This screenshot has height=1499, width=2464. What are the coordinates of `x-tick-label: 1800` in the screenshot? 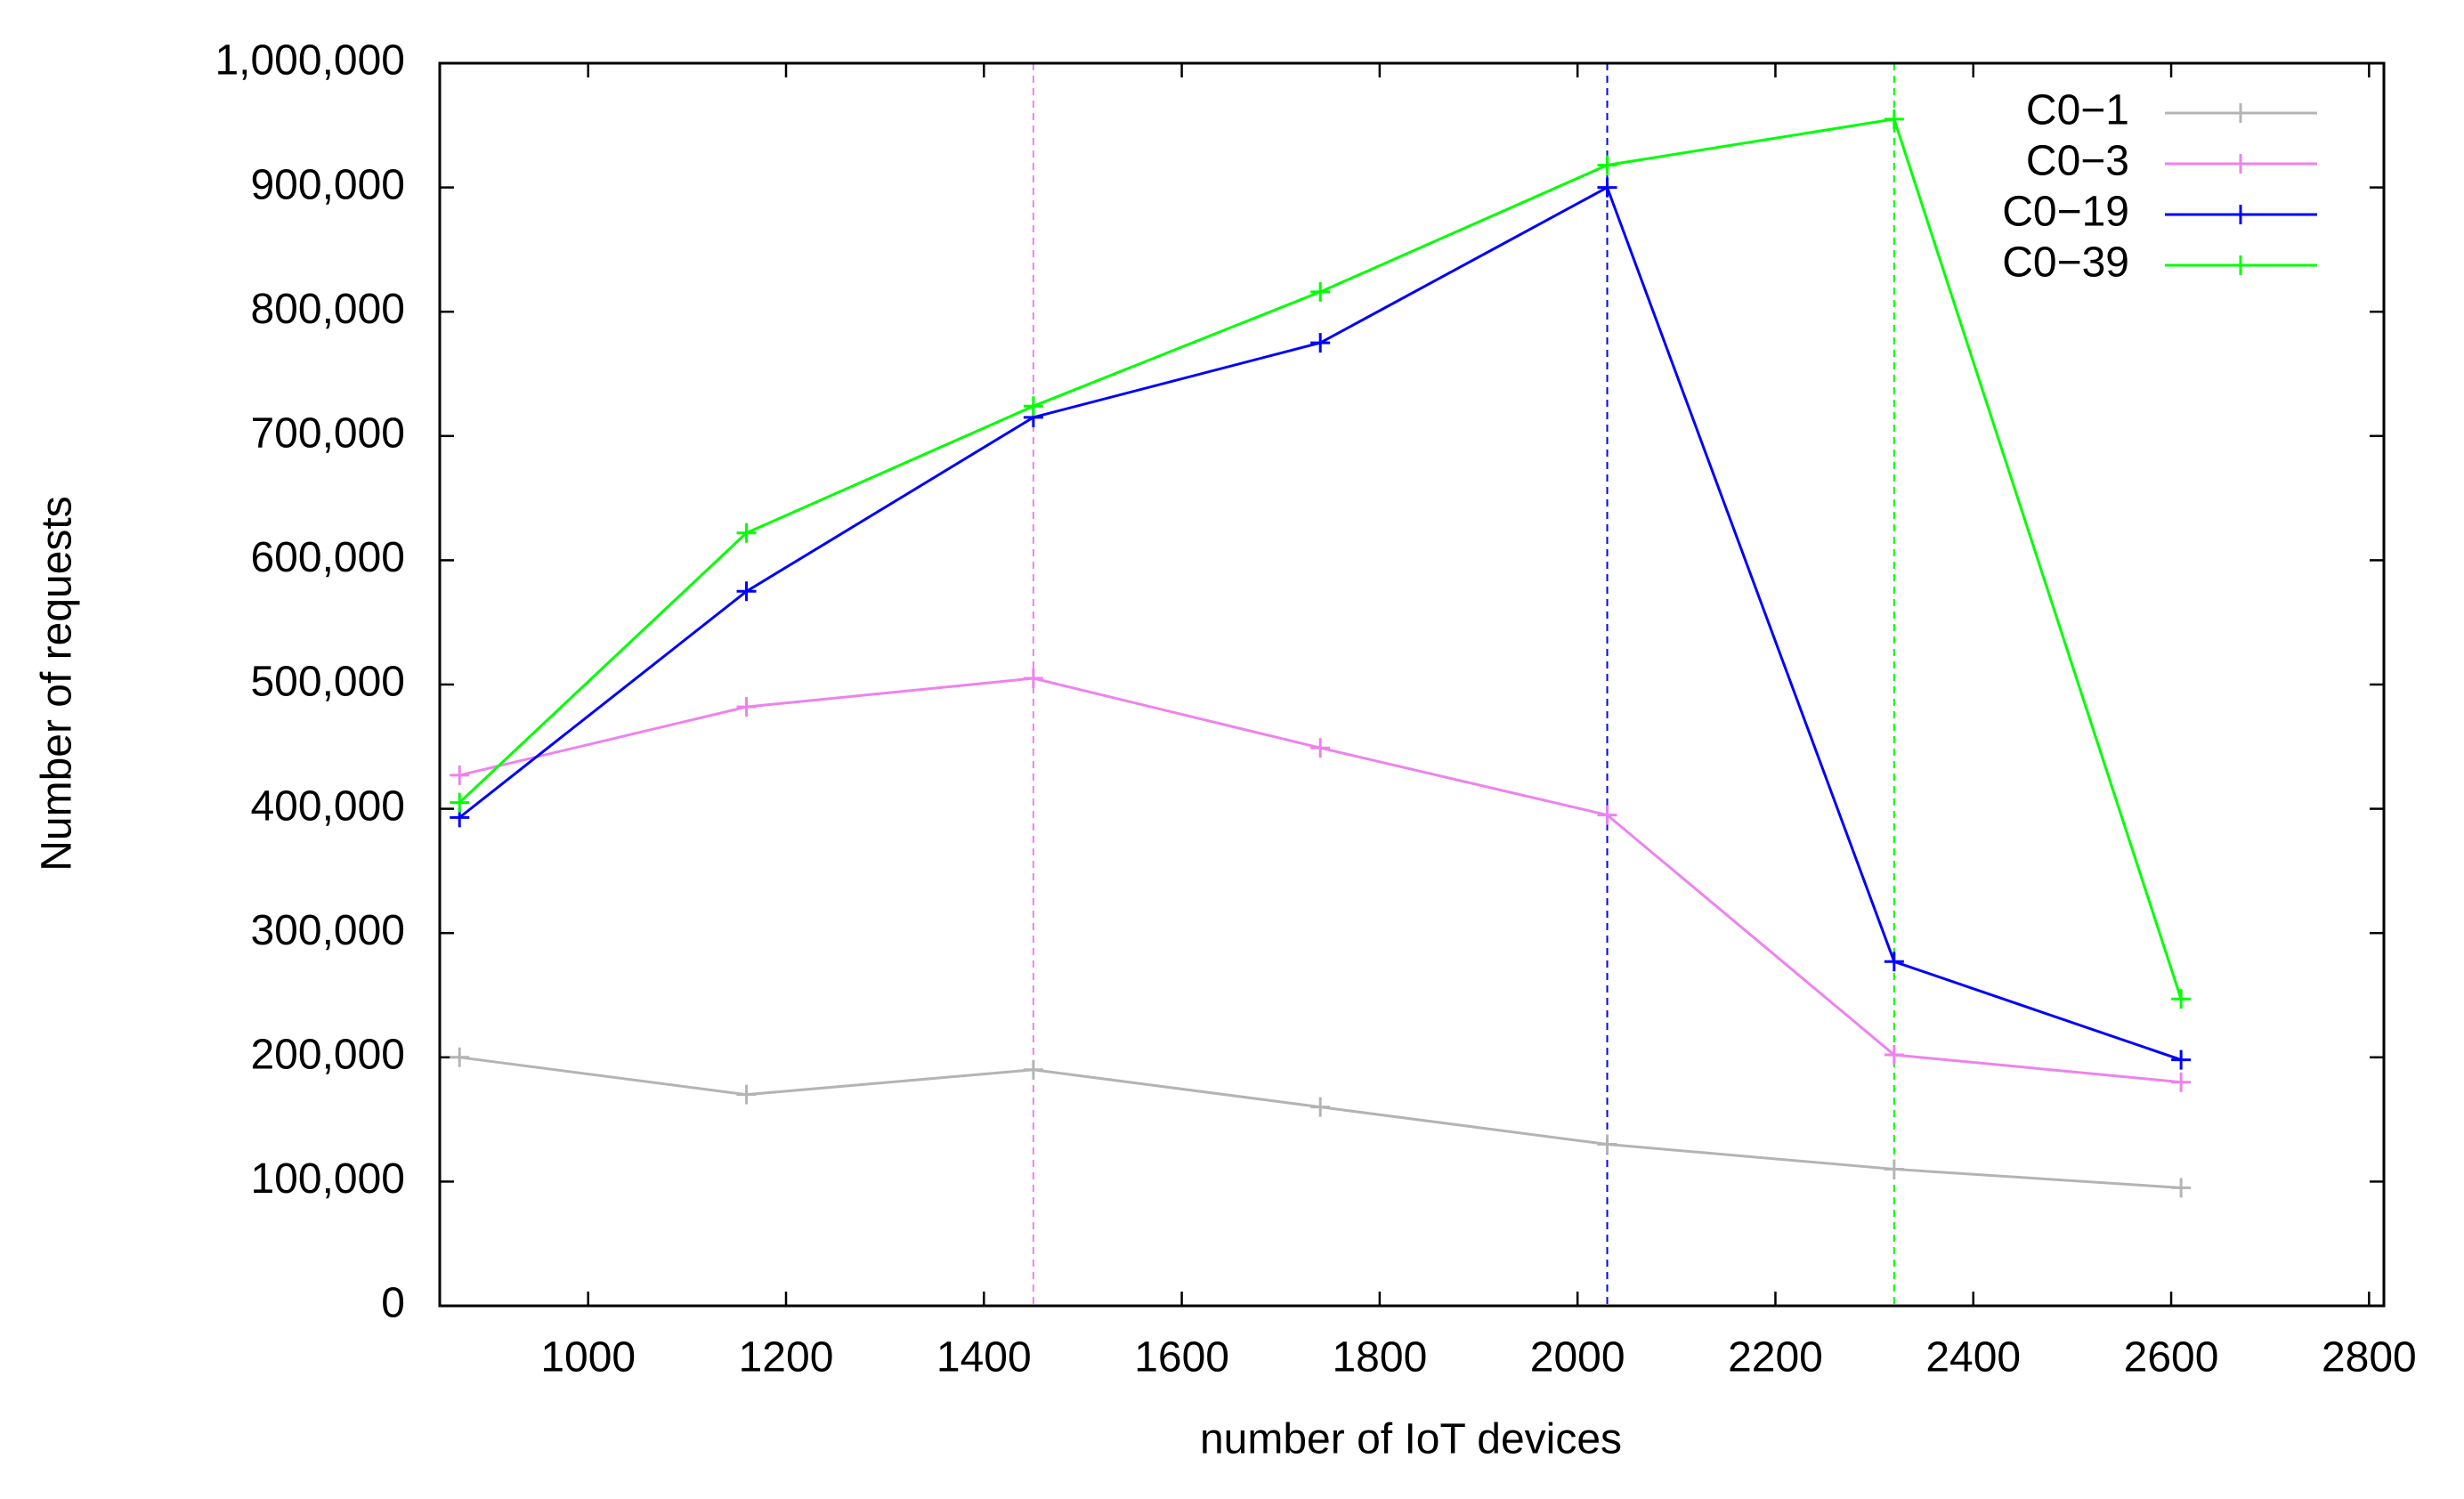 It's located at (1379, 1358).